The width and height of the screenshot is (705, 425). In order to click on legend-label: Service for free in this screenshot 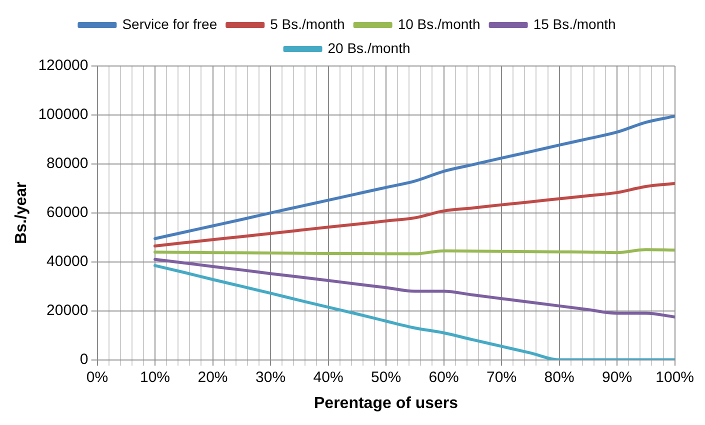, I will do `click(170, 24)`.